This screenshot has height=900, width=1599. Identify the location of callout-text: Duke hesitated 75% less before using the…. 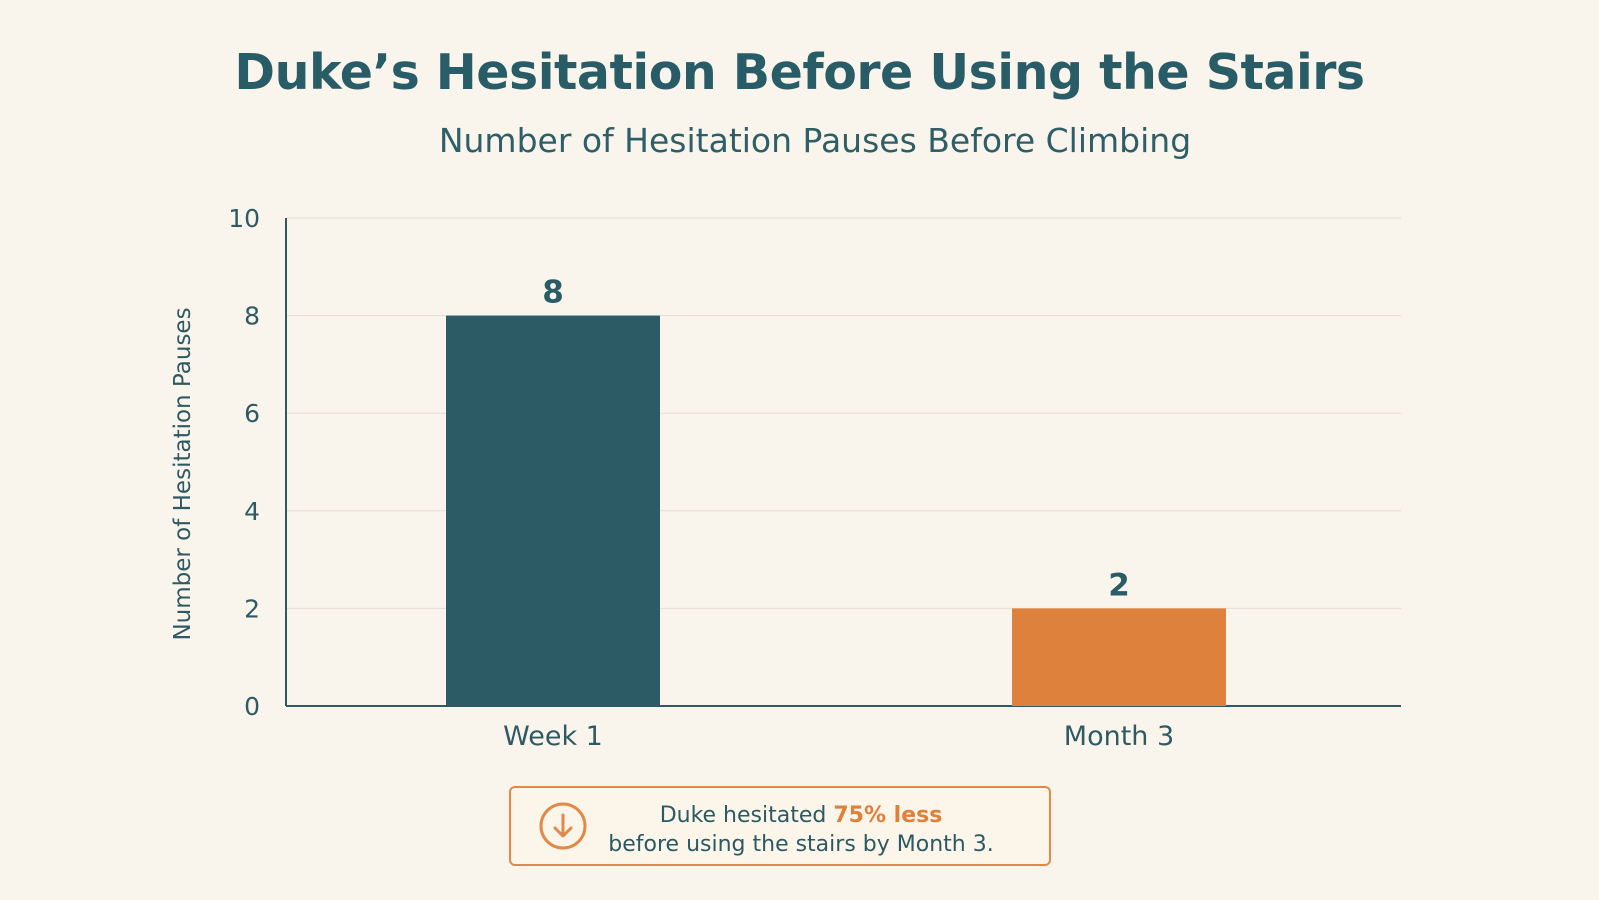
(801, 830).